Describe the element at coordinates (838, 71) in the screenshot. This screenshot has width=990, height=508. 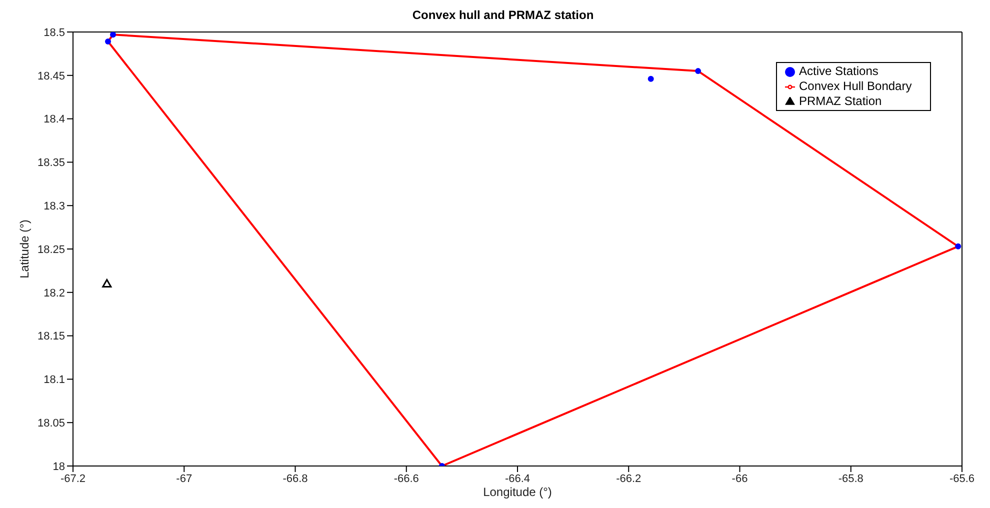
I see `legend-label: Active Stations` at that location.